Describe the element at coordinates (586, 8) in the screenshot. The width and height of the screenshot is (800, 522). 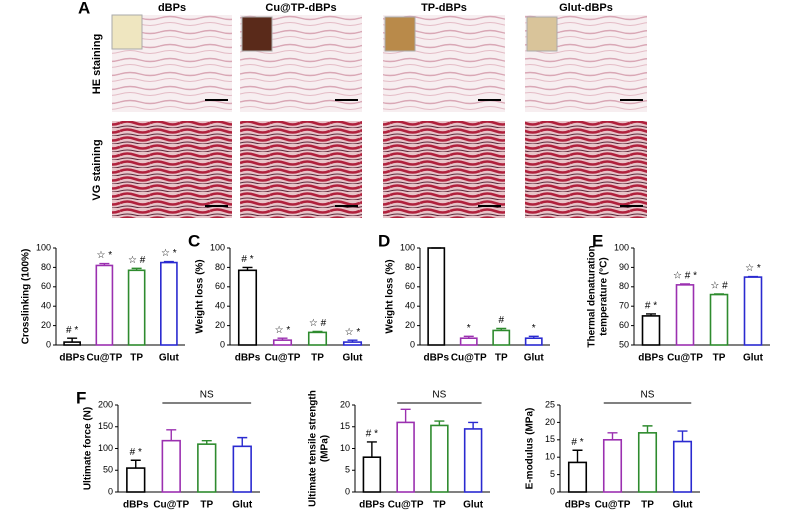
I see `column-label: Glut-dBPs` at that location.